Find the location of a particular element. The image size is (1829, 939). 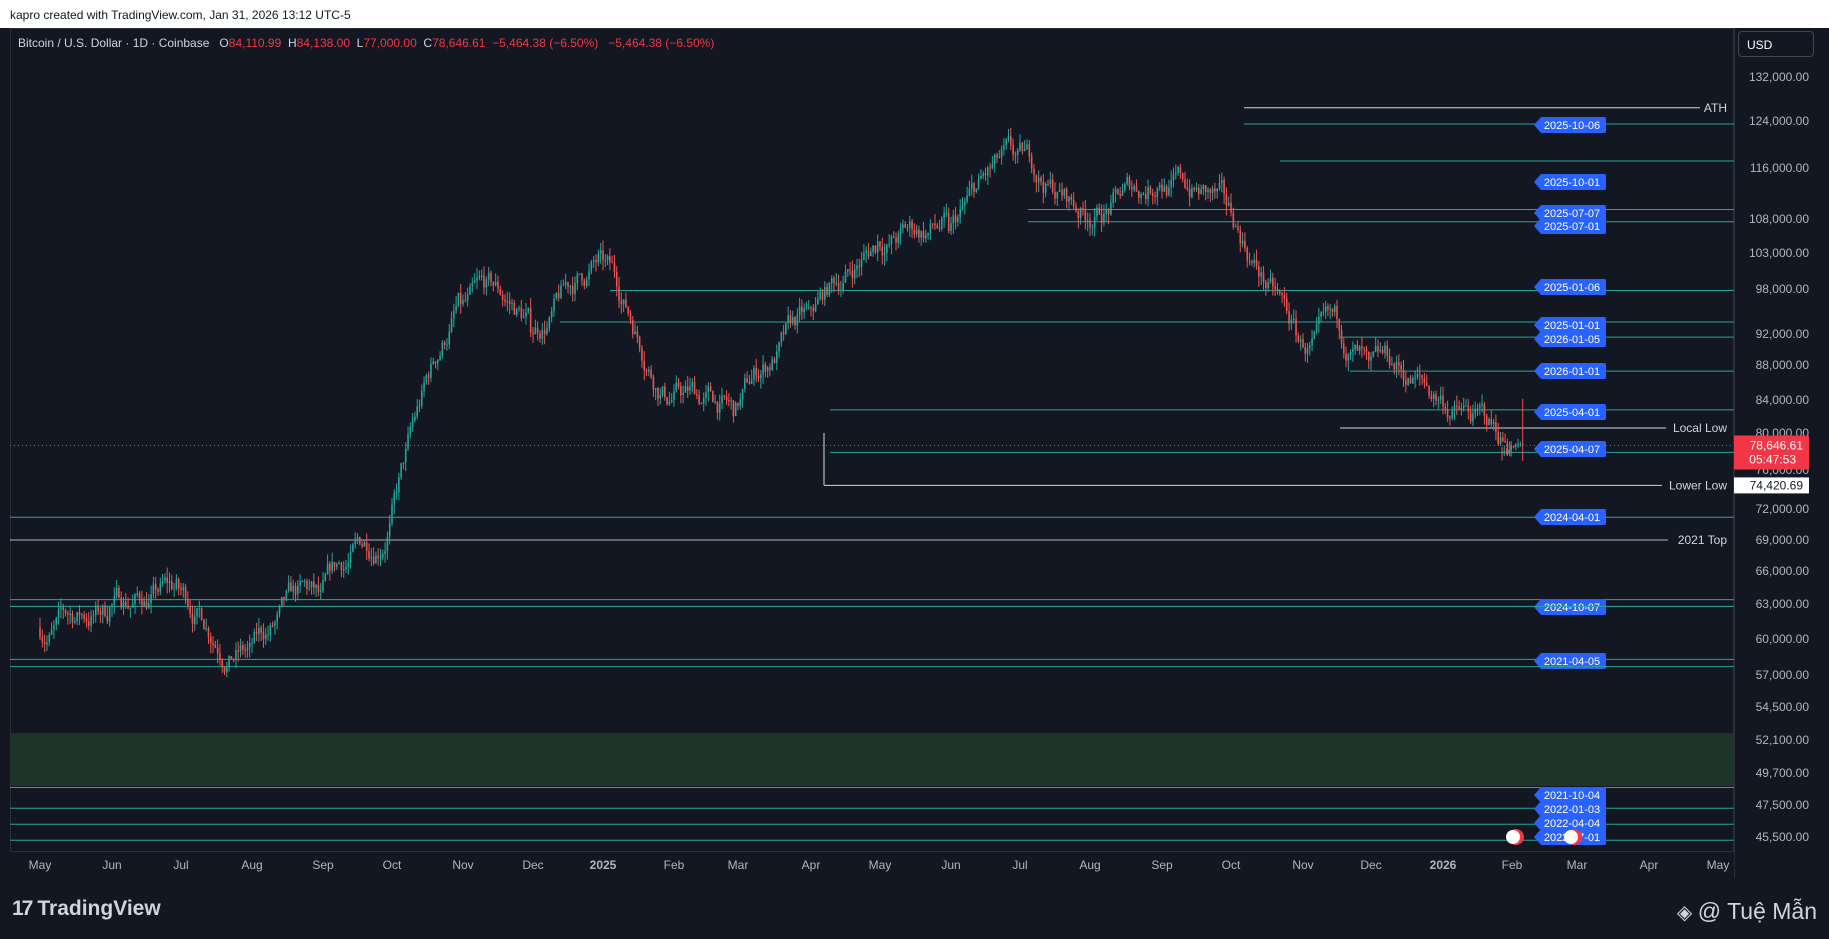

tradingview-logo: 17 TradingView is located at coordinates (86, 909).